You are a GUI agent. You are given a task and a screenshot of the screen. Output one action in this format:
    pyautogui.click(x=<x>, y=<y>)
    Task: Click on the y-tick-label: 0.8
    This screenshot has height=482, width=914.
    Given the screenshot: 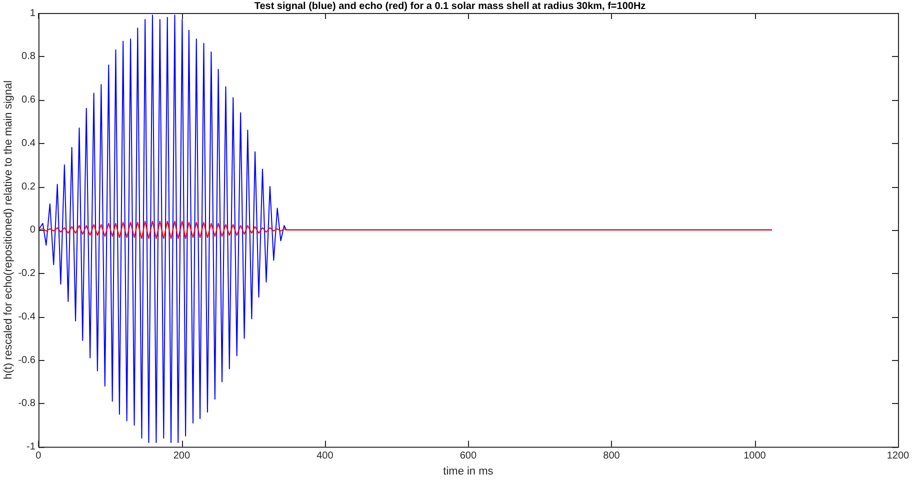 What is the action you would take?
    pyautogui.click(x=29, y=56)
    